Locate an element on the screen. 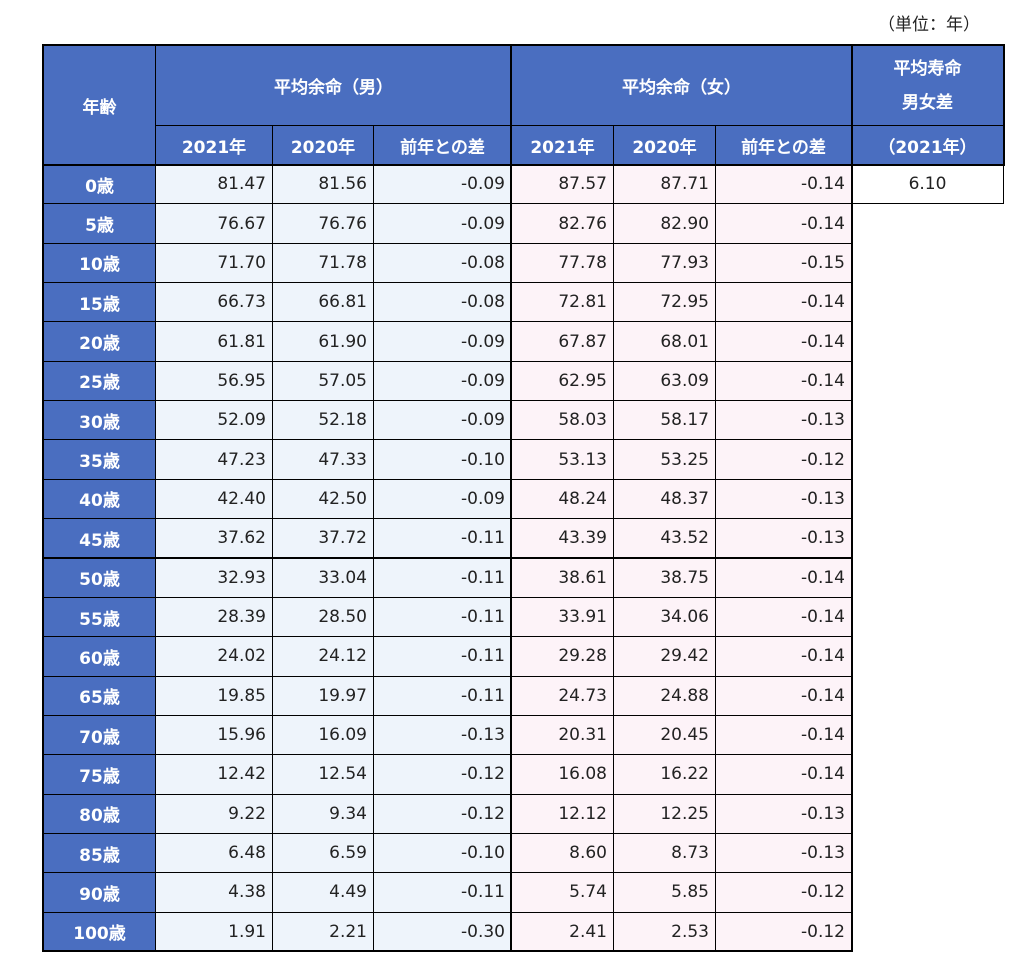 Image resolution: width=1024 pixels, height=974 pixels. value-cell: 76.76 is located at coordinates (323, 223).